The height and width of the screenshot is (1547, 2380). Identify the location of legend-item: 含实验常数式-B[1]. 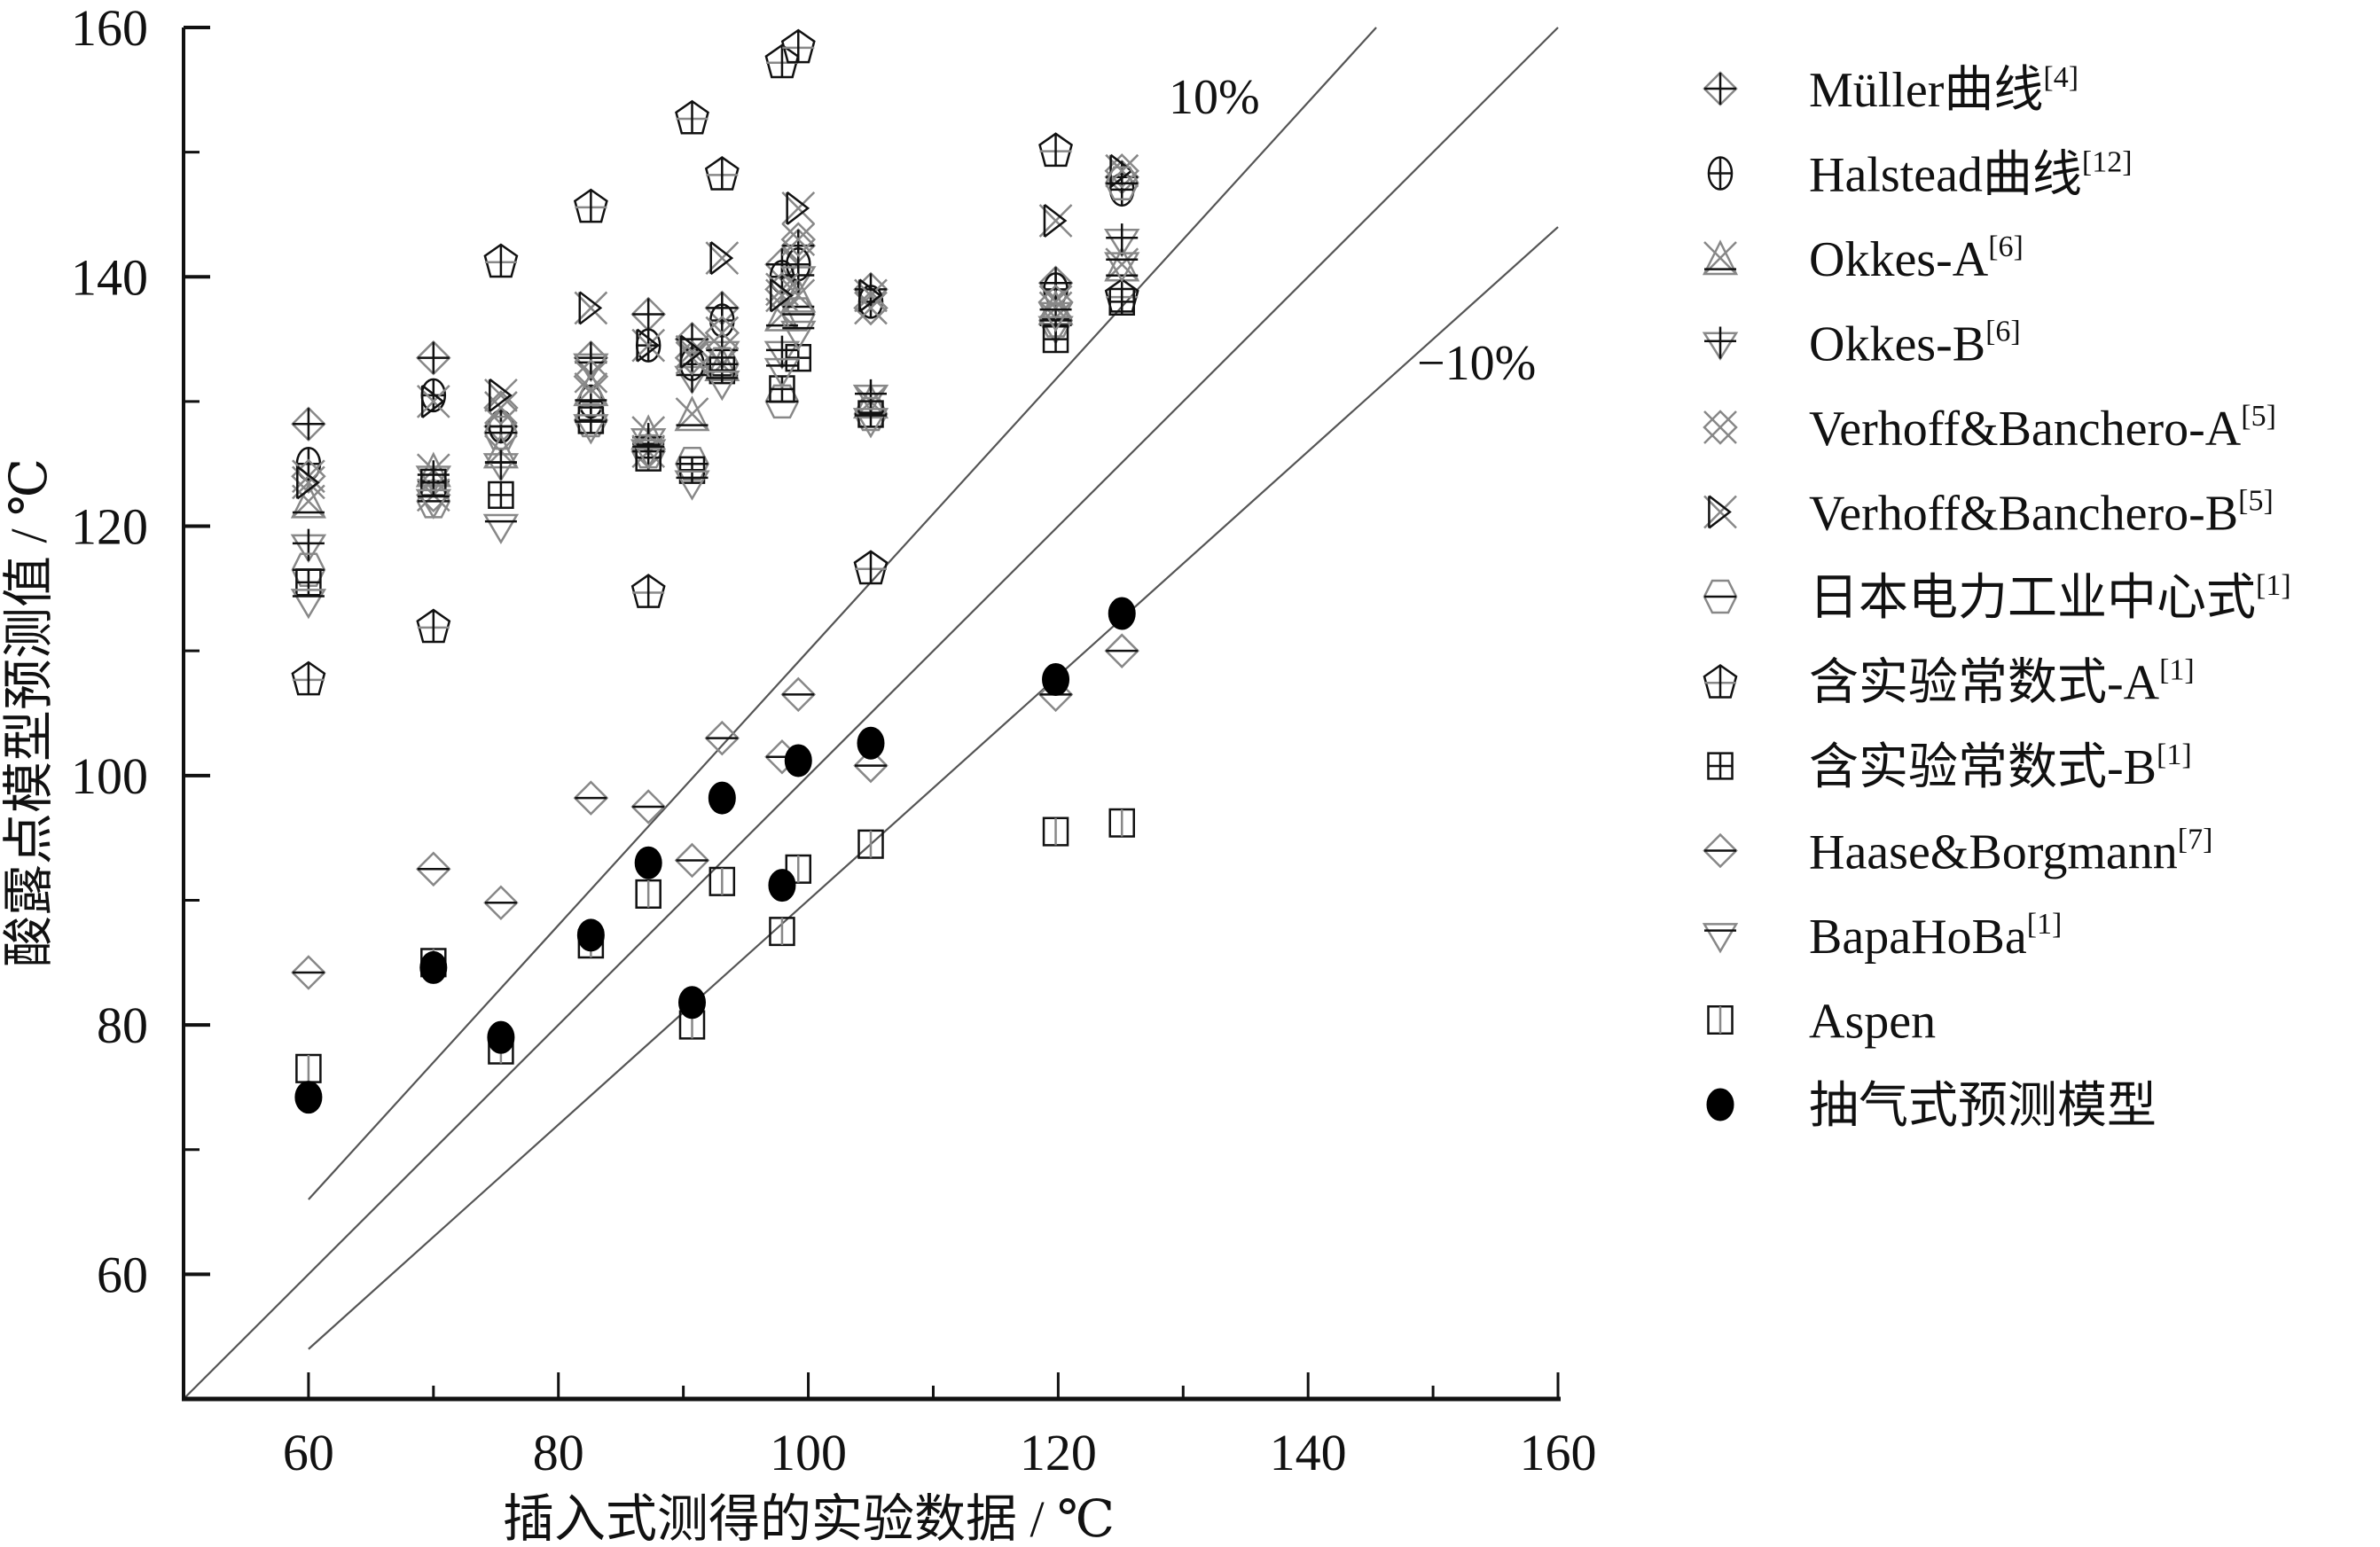
(1949, 766).